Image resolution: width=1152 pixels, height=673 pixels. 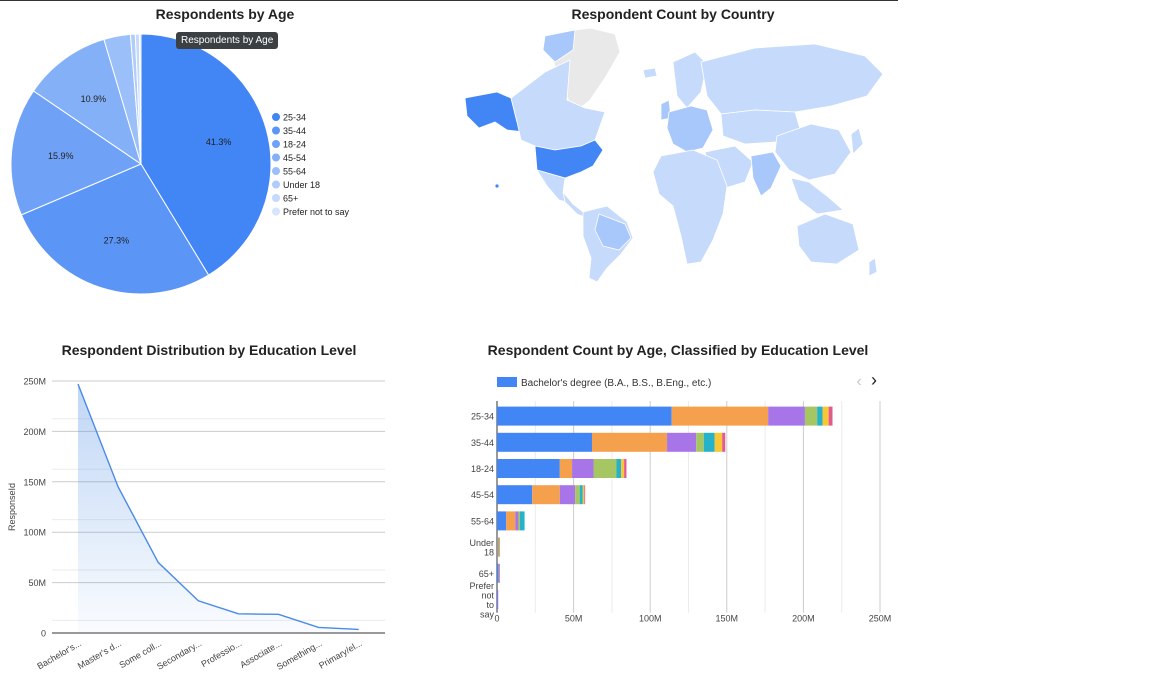 I want to click on y-tick-label: 100M, so click(x=34, y=533).